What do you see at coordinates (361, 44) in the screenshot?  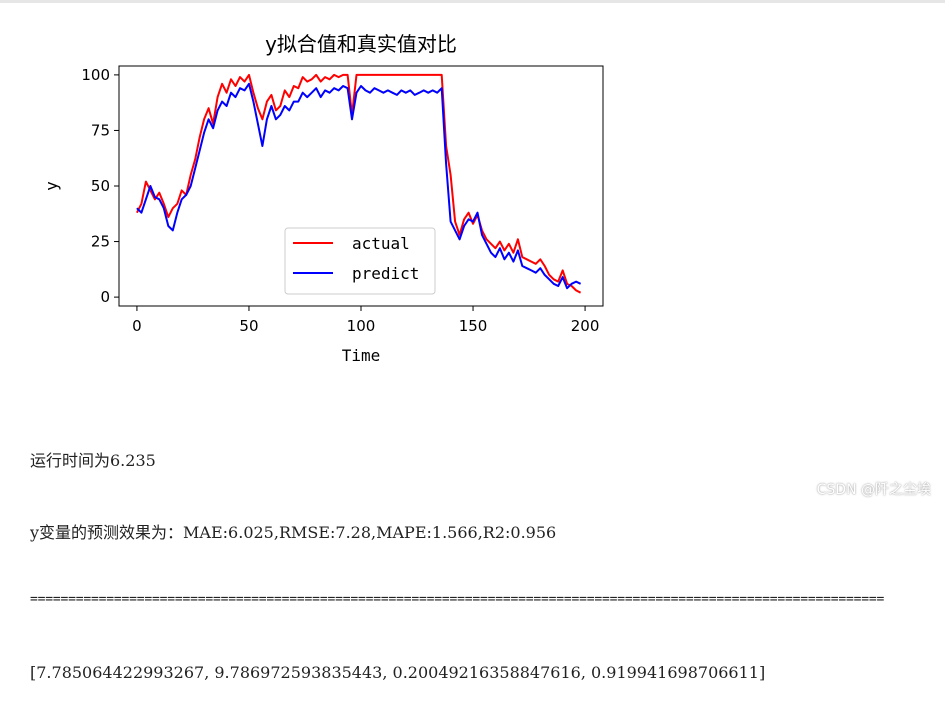 I see `chart-title: y拟合值和真实值对比` at bounding box center [361, 44].